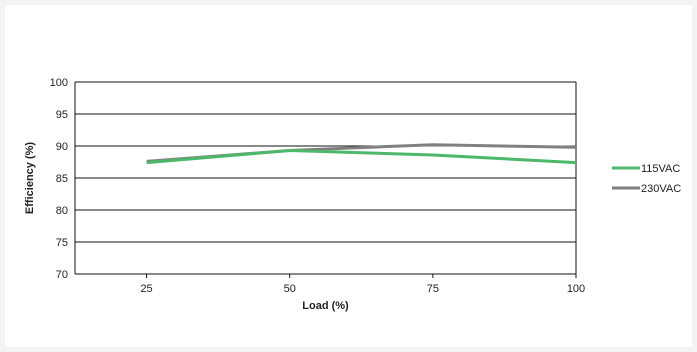  Describe the element at coordinates (62, 179) in the screenshot. I see `y-tick-85: 85` at that location.